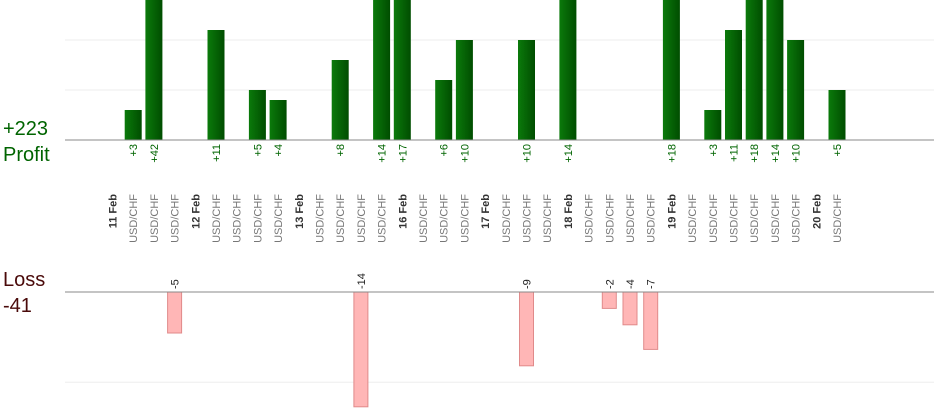 The height and width of the screenshot is (420, 934). Describe the element at coordinates (26, 129) in the screenshot. I see `profit-total: +223` at that location.